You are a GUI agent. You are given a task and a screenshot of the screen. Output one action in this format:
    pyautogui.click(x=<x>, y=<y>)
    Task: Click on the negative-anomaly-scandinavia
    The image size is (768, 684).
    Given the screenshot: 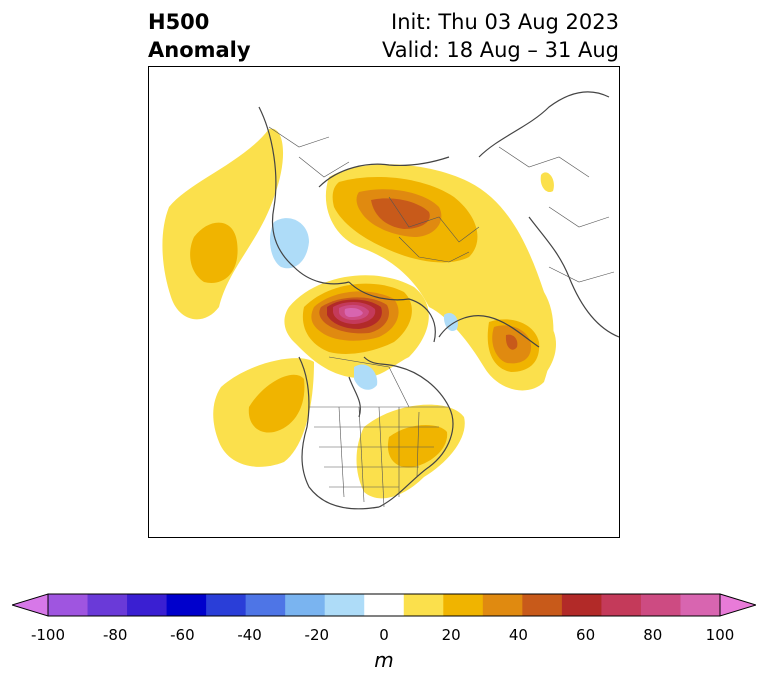 What is the action you would take?
    pyautogui.click(x=450, y=322)
    